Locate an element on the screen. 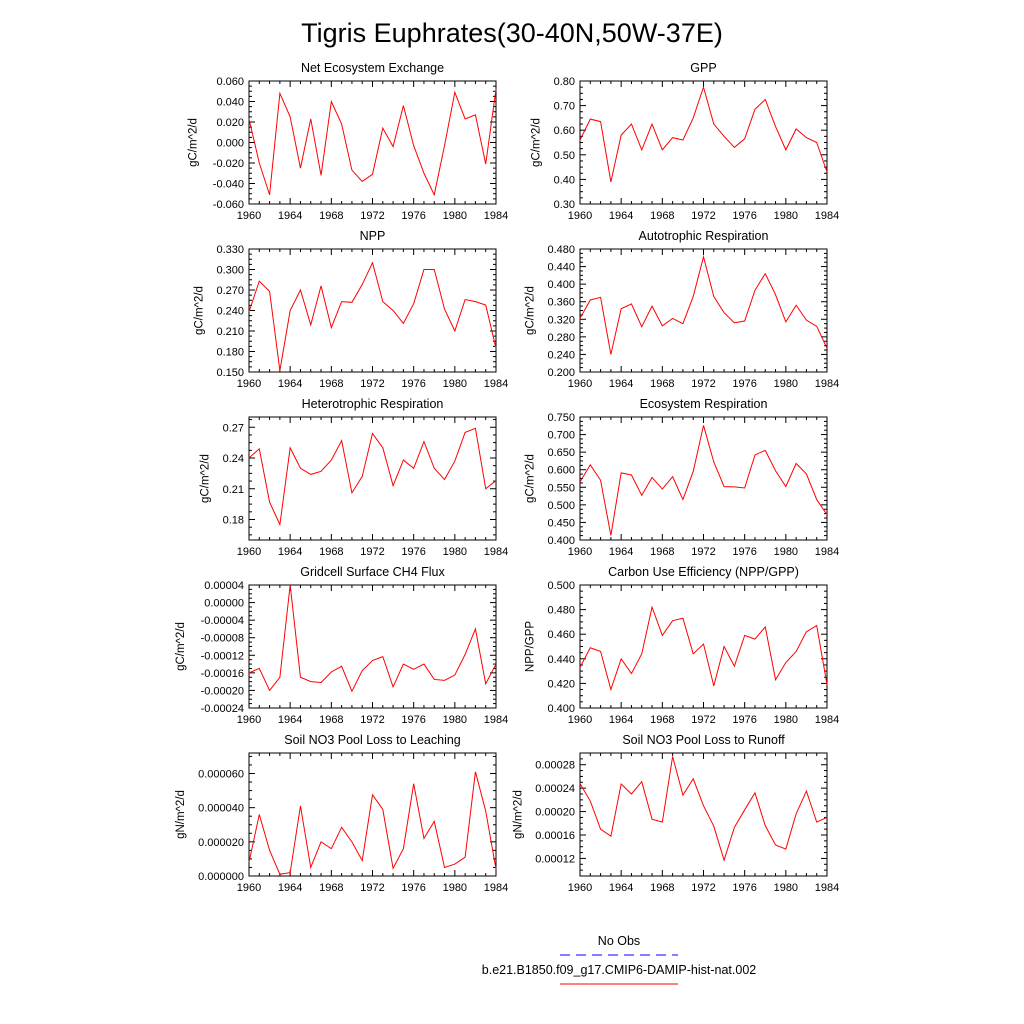  y-tick-label: 0.000020 is located at coordinates (221, 843).